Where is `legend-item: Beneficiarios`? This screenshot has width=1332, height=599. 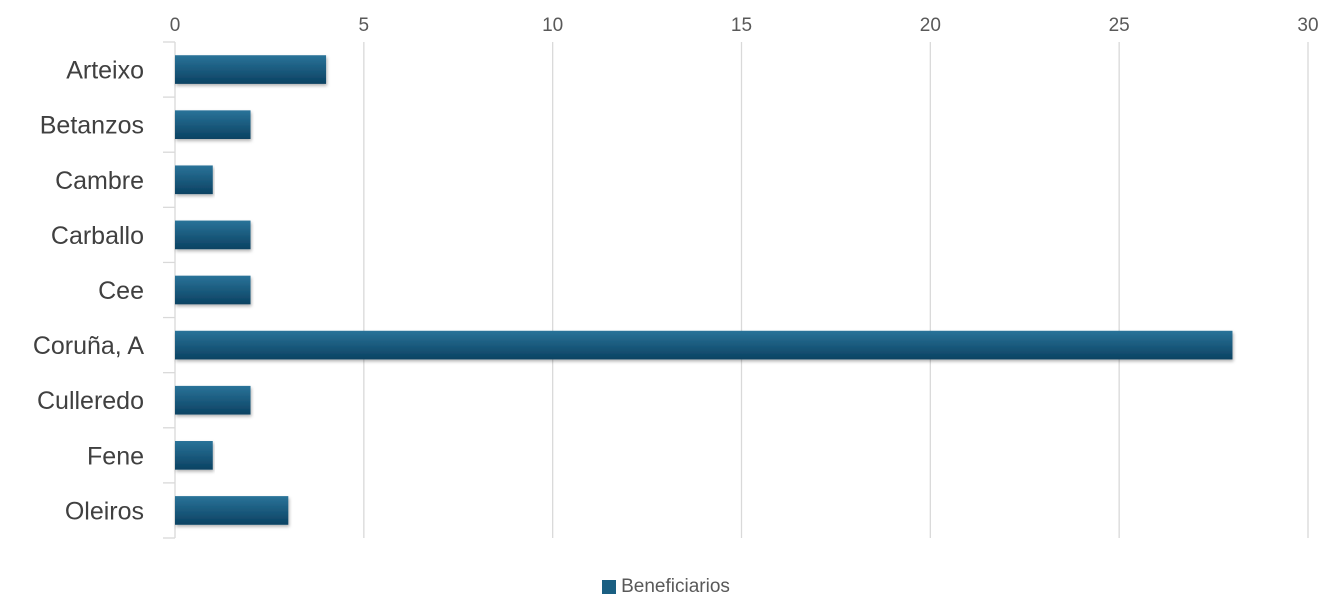
legend-item: Beneficiarios is located at coordinates (666, 587).